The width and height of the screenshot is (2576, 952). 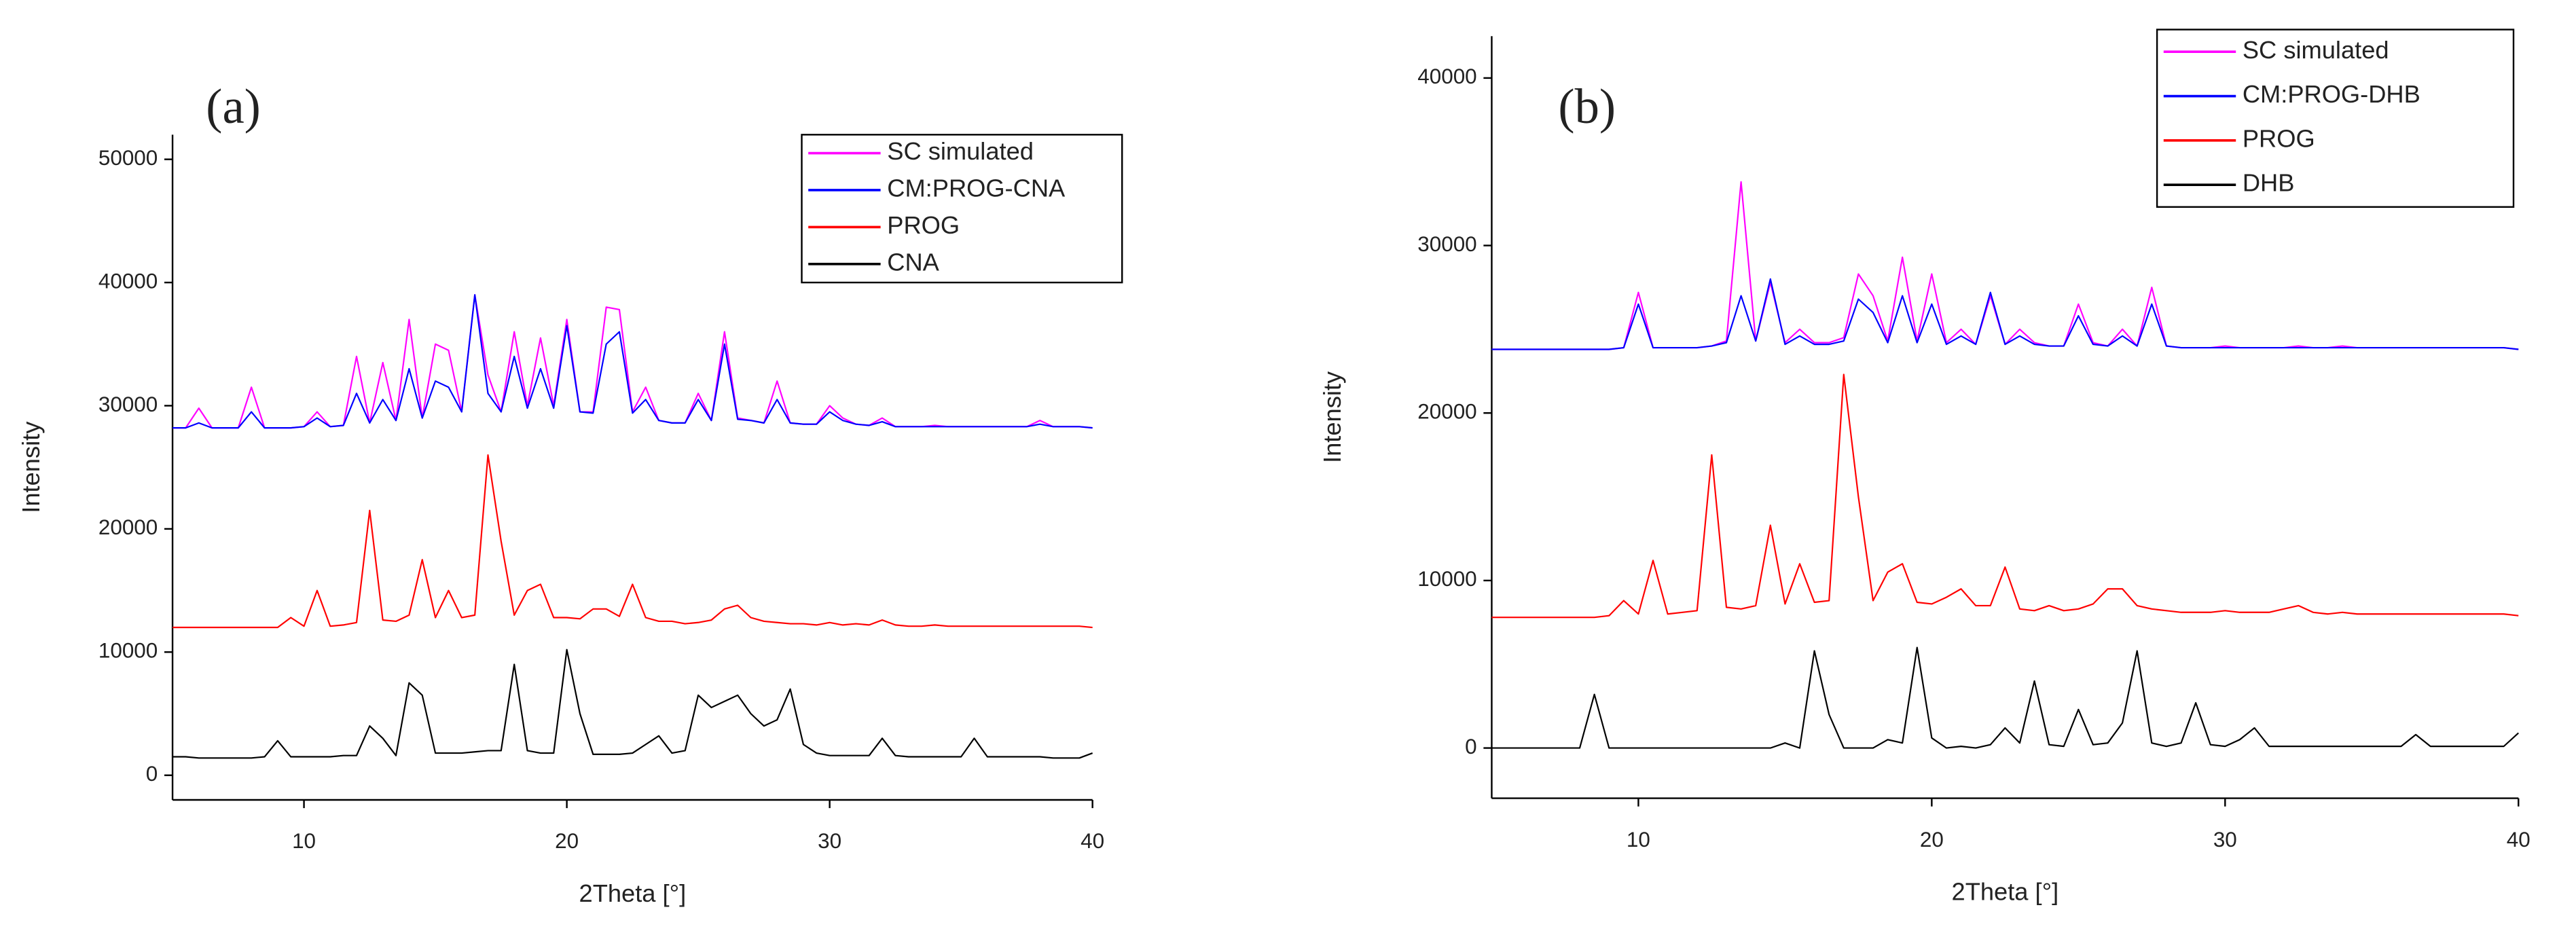 I want to click on legend-label: CM:PROG-CNA, so click(x=976, y=189).